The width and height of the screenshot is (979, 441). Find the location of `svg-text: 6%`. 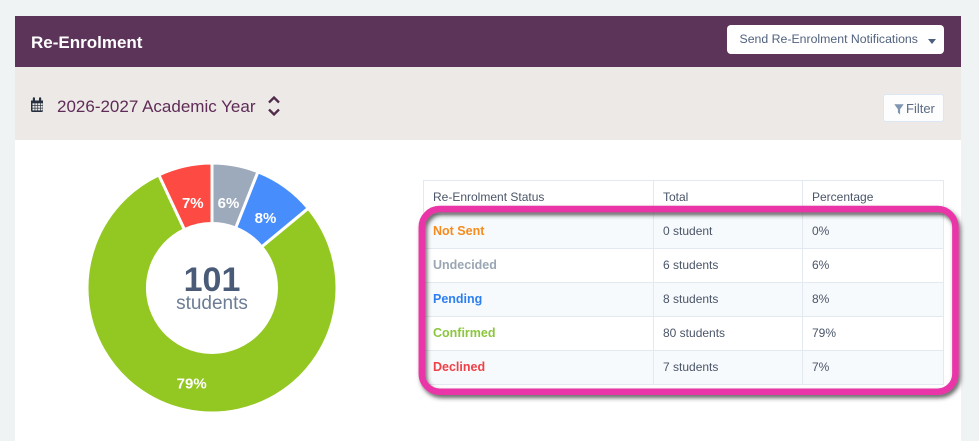

svg-text: 6% is located at coordinates (229, 203).